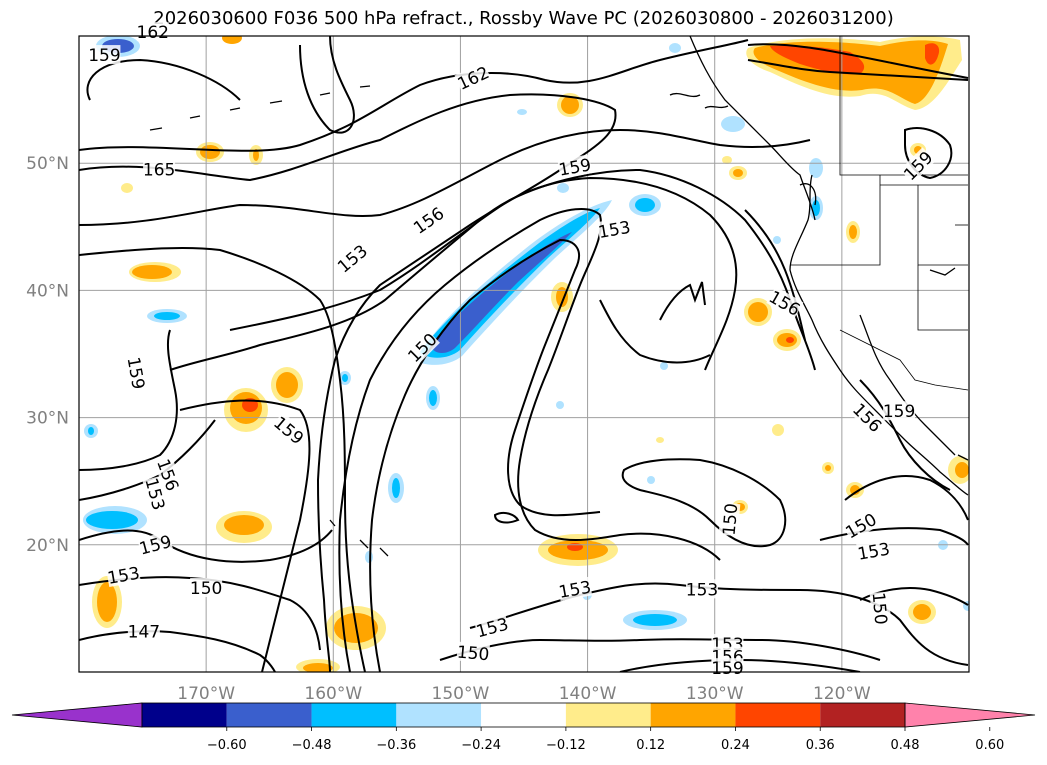  I want to click on colorbar-tick-label: −0.48, so click(312, 745).